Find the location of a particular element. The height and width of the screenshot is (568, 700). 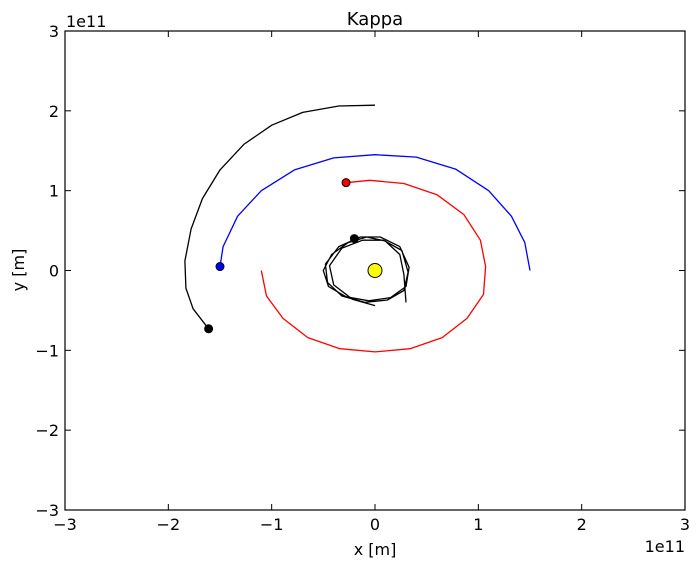

y-tick-label: 3 is located at coordinates (54, 31).